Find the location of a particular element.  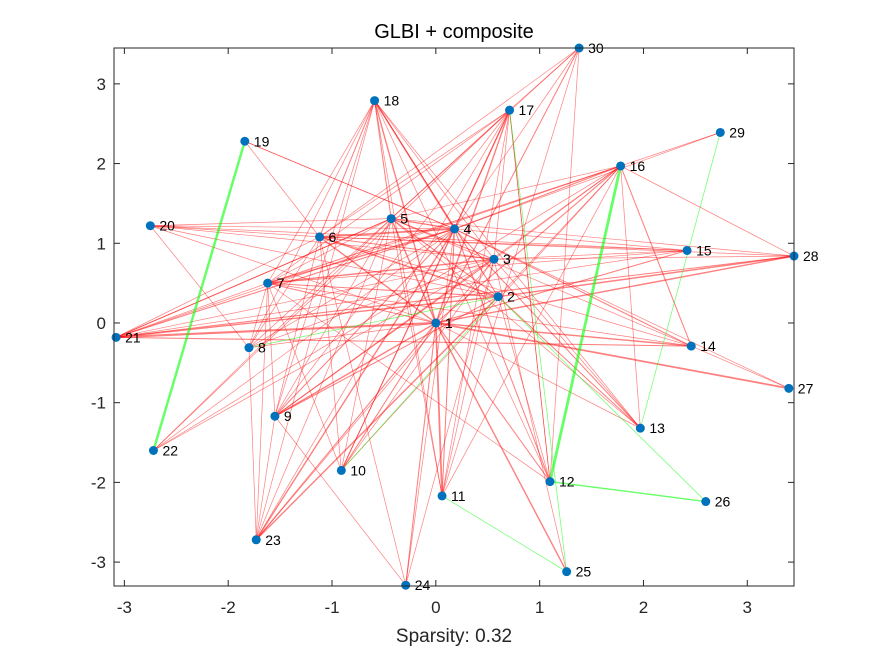

node-label-11: 11 is located at coordinates (458, 496).